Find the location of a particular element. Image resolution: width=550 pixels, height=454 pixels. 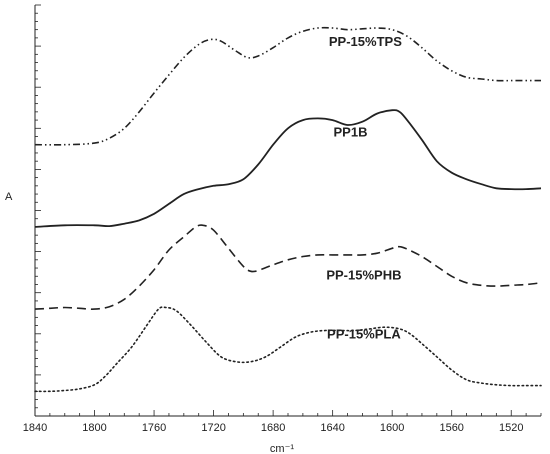

x-tick-label: 1640 is located at coordinates (332, 428).